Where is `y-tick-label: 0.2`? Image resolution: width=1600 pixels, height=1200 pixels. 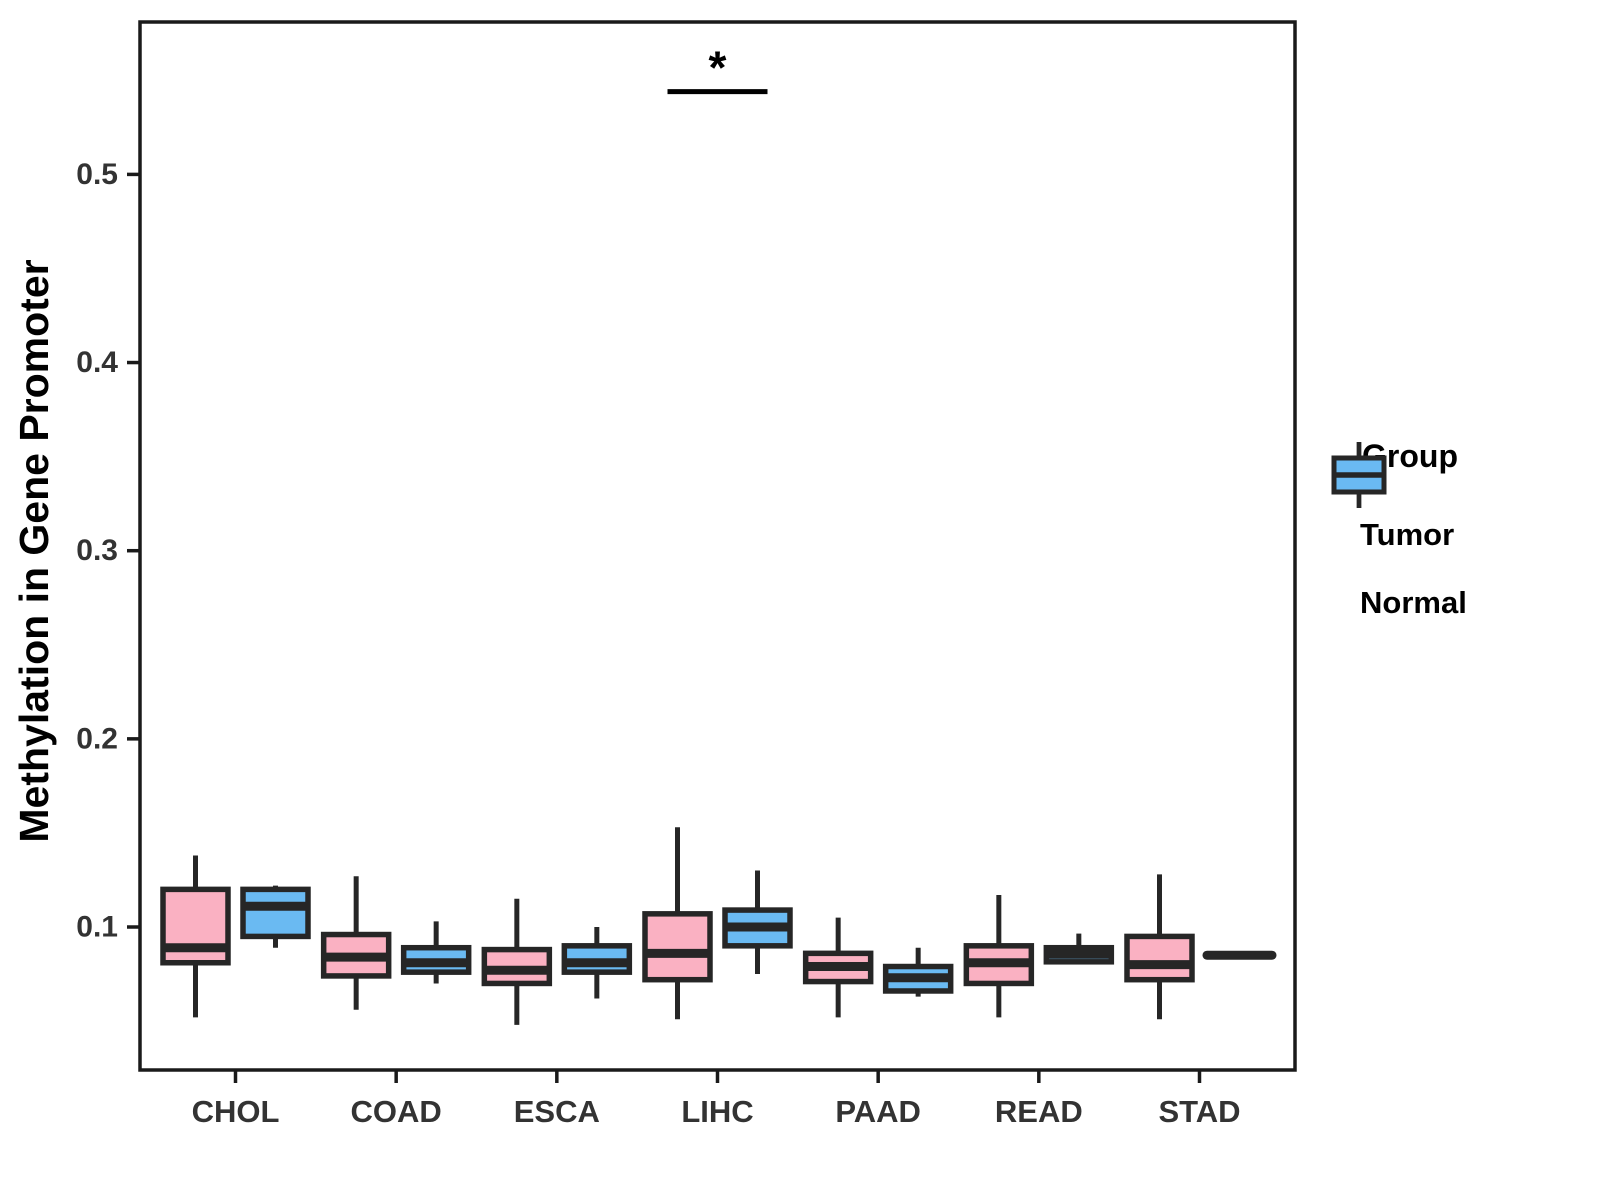
y-tick-label: 0.2 is located at coordinates (97, 738).